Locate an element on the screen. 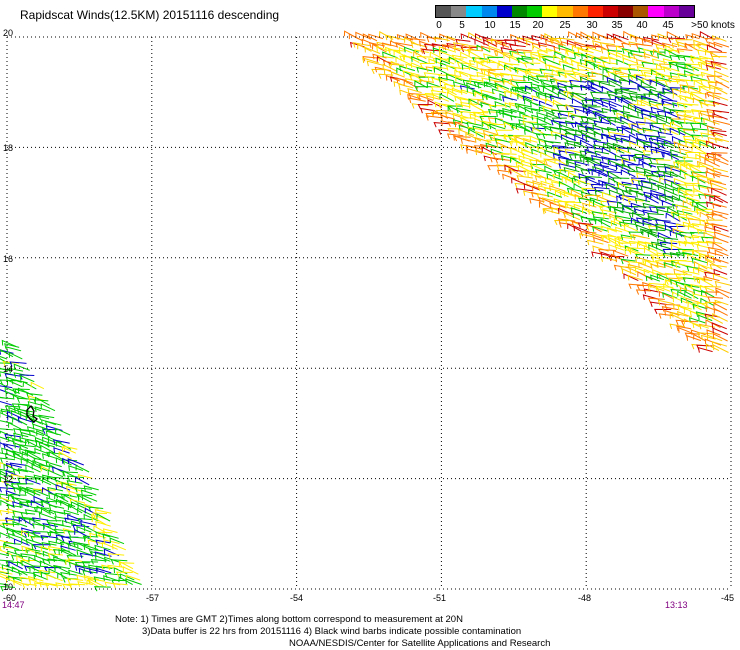  lon-label-54: -54 is located at coordinates (296, 598).